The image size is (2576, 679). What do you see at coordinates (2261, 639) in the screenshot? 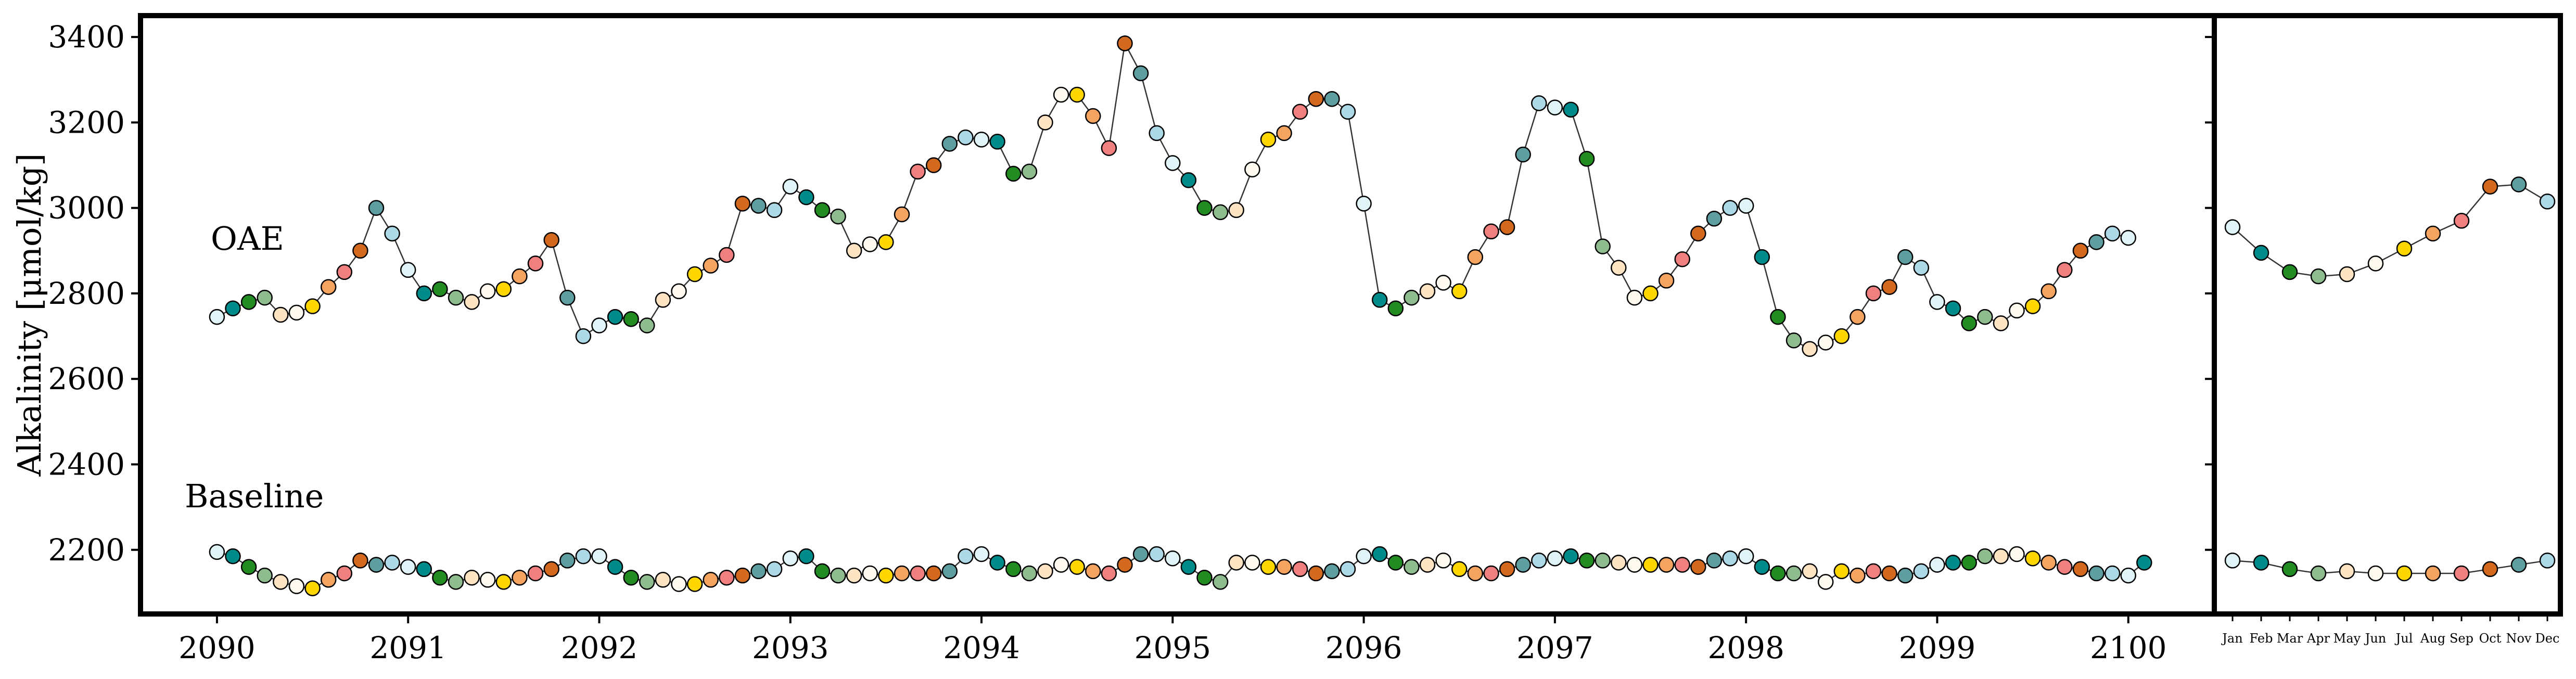
I see `month-tick-label: Feb` at bounding box center [2261, 639].